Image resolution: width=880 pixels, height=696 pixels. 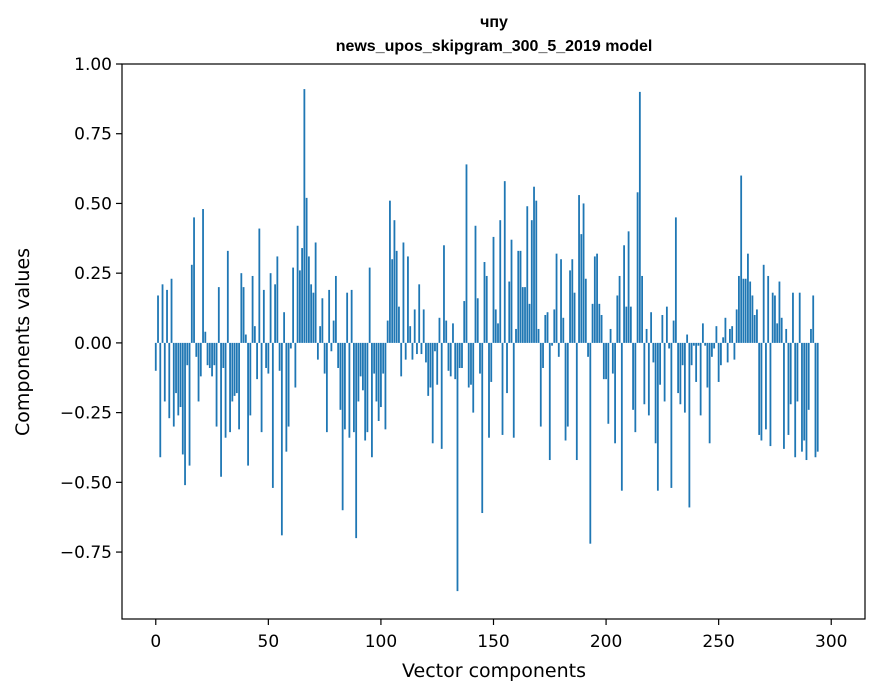 What do you see at coordinates (91, 309) in the screenshot?
I see `y-axis-ticks: 1.00 0.75 0.50 0.25 0.00 −0.25 −0.50 −0.75` at bounding box center [91, 309].